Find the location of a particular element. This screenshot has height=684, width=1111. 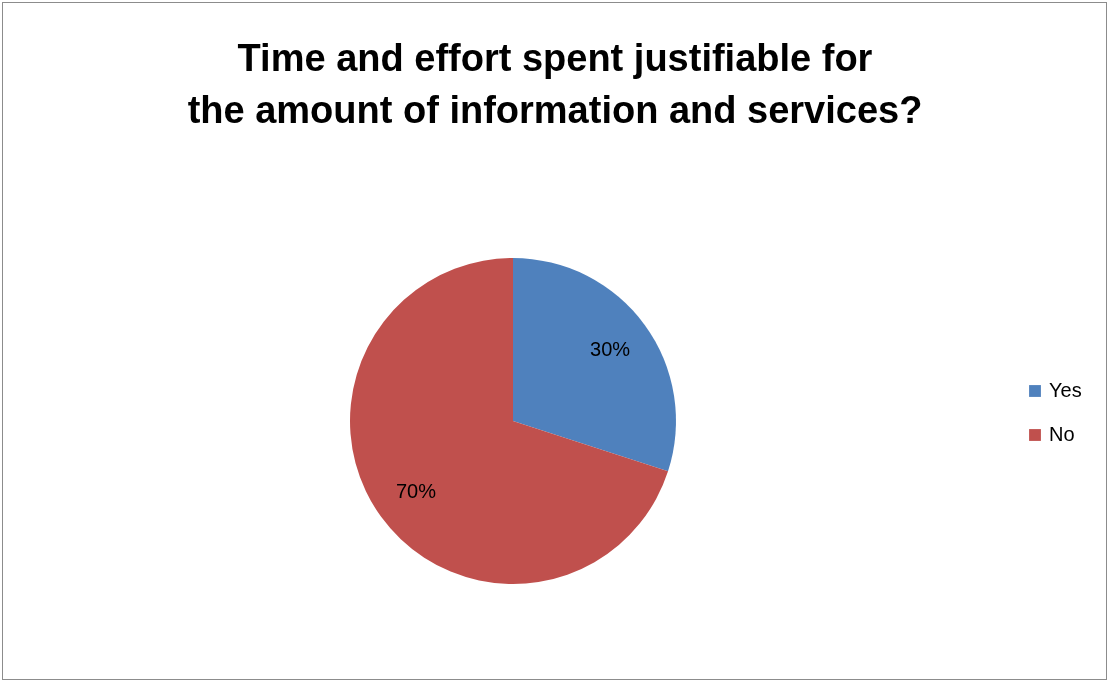

data-label: 70% is located at coordinates (416, 490).